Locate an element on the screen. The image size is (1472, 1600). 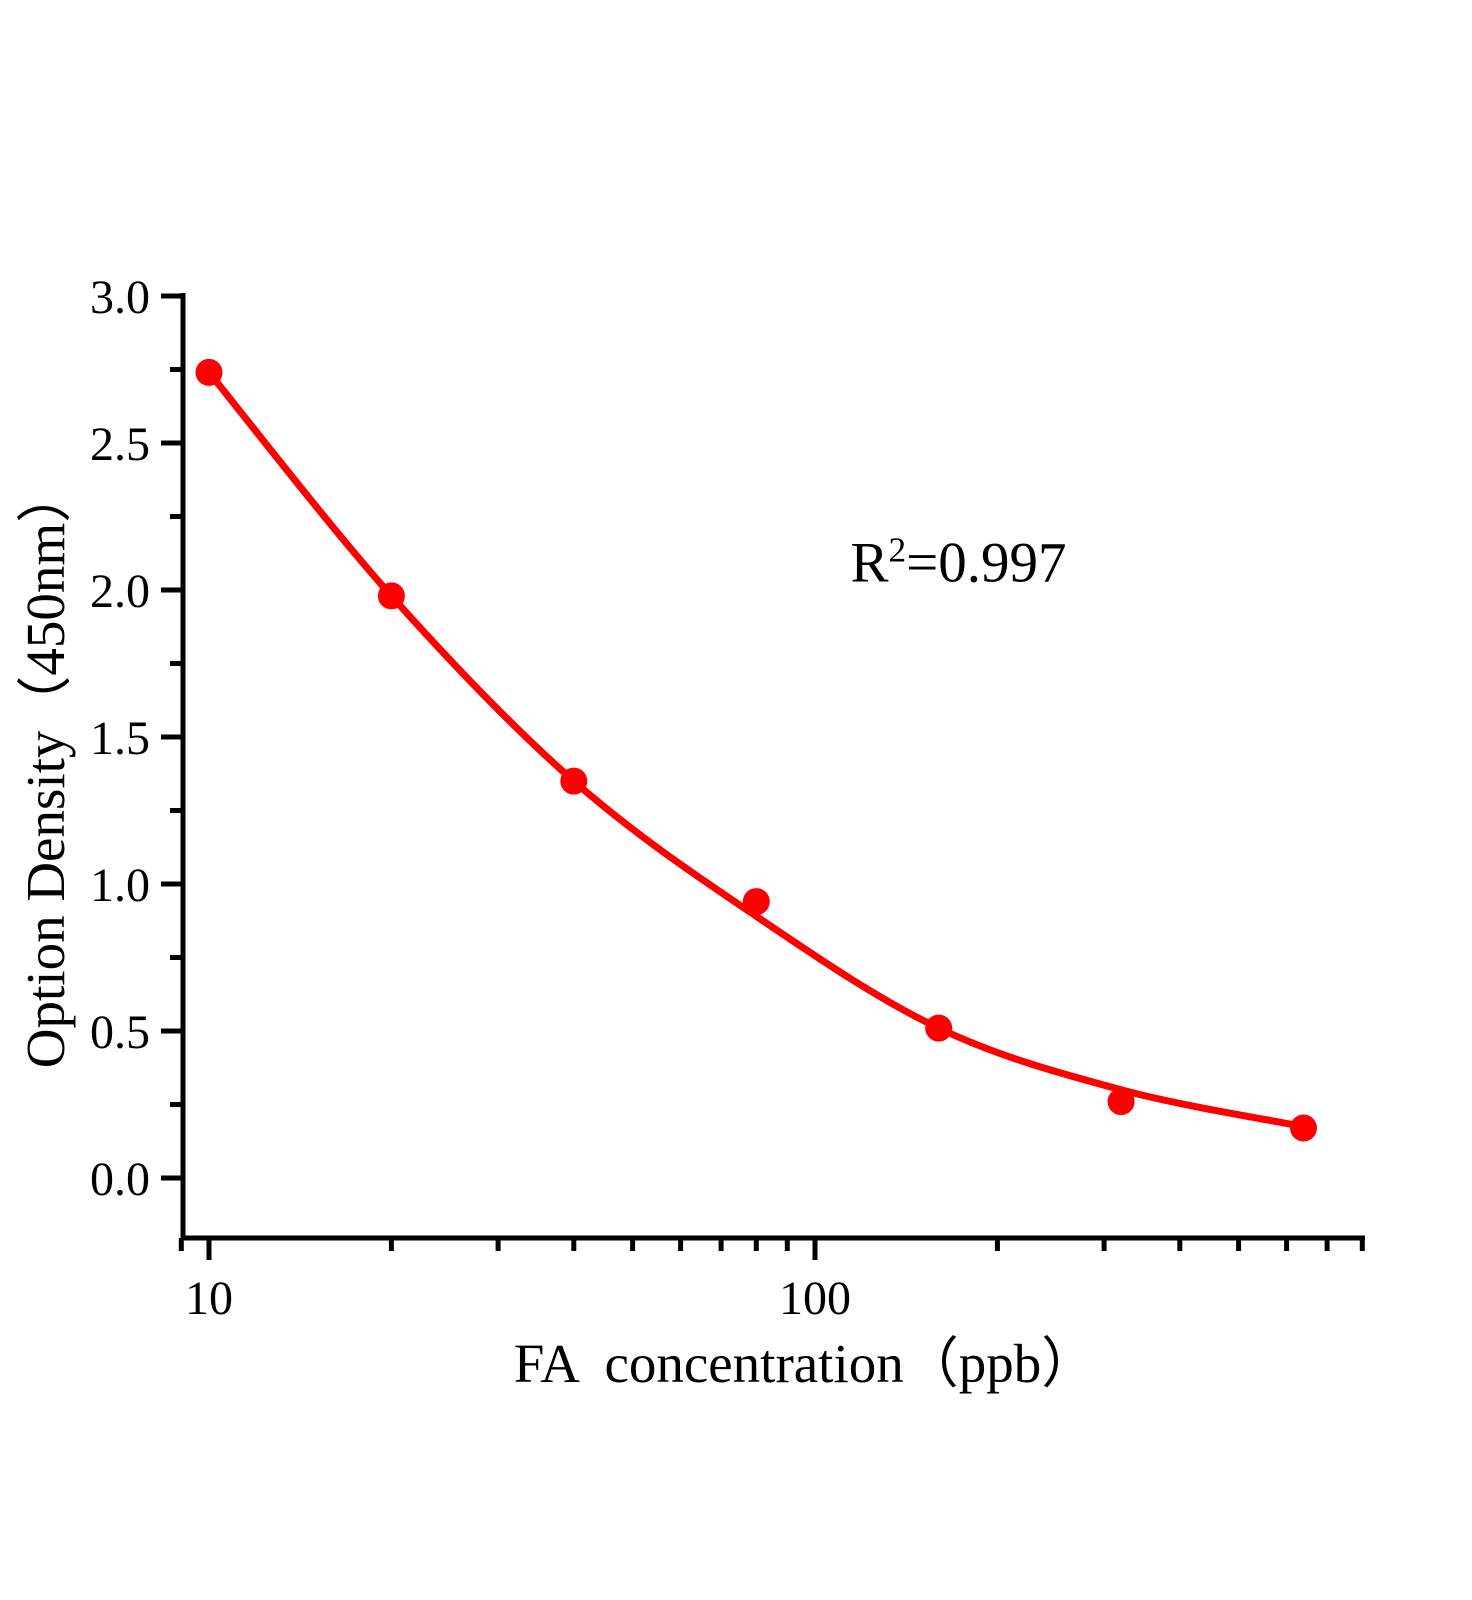
y-tick-label: 3.0 is located at coordinates (120, 297).